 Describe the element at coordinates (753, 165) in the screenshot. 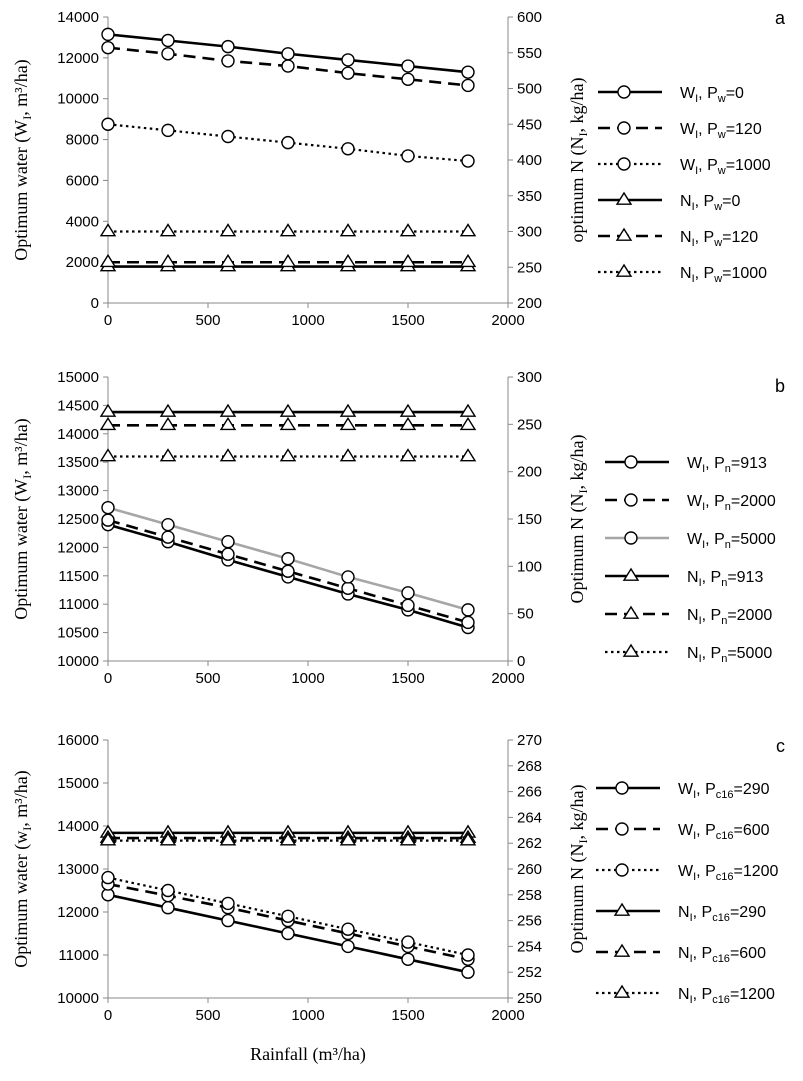

I see `label-part: 1000` at that location.